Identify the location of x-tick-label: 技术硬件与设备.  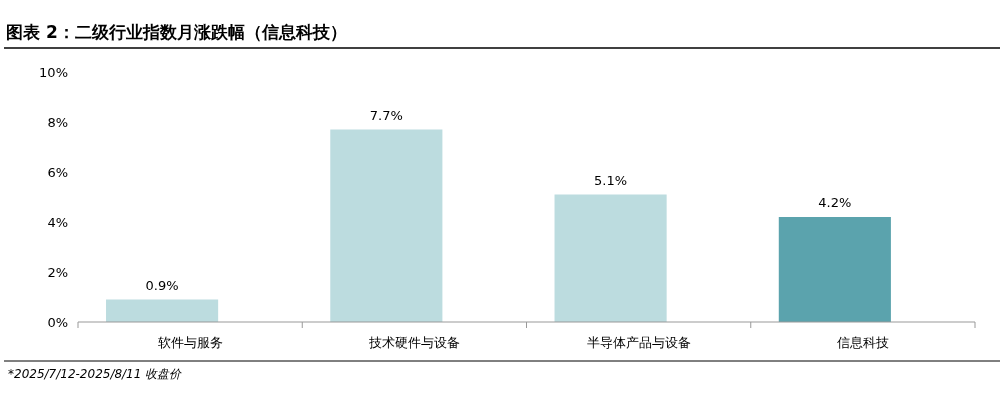
(413, 342).